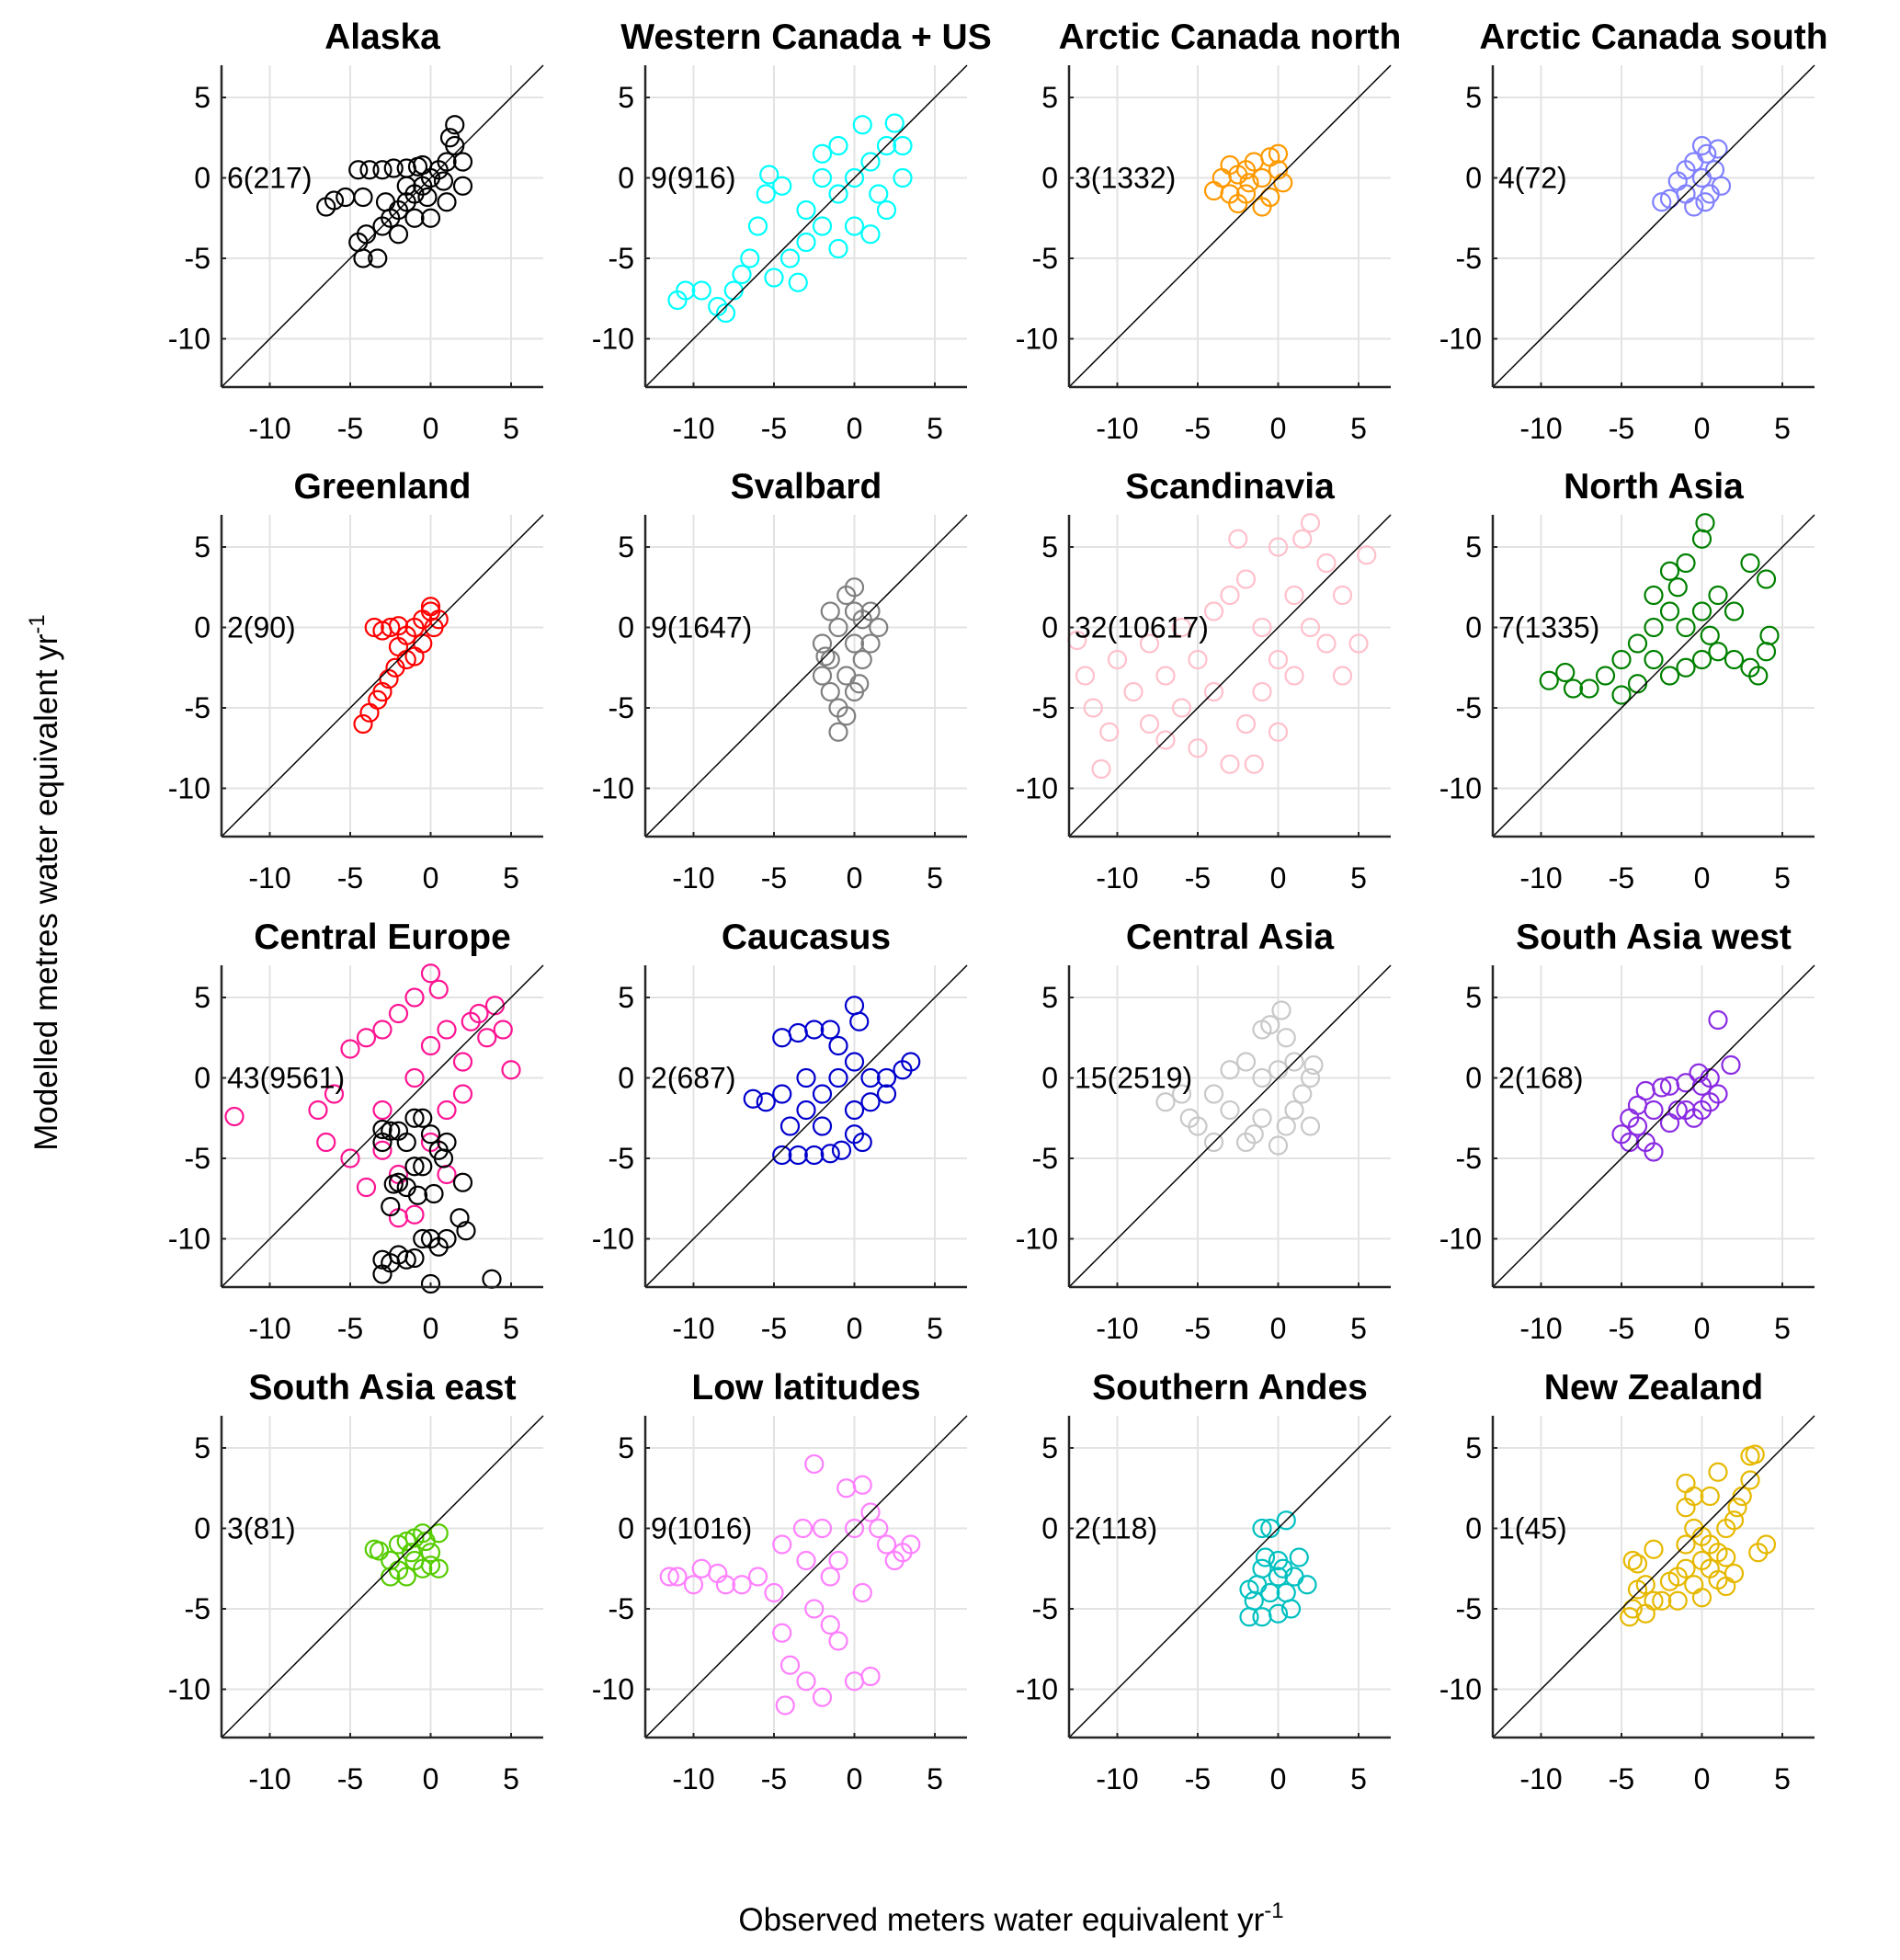 This screenshot has width=1900, height=1960. Describe the element at coordinates (44, 882) in the screenshot. I see `y-axis-label: Modelled metres water equivalent yr-1` at that location.